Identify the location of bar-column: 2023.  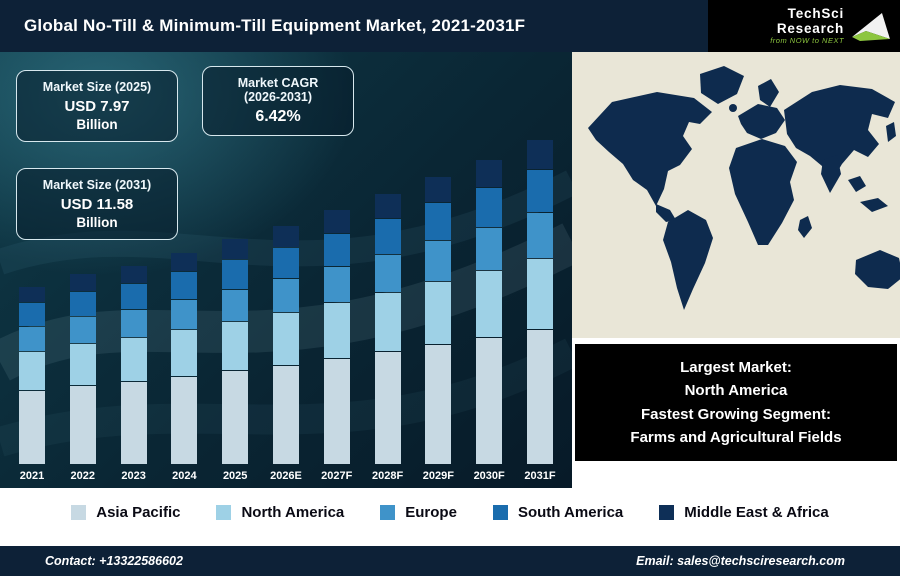
(134, 373).